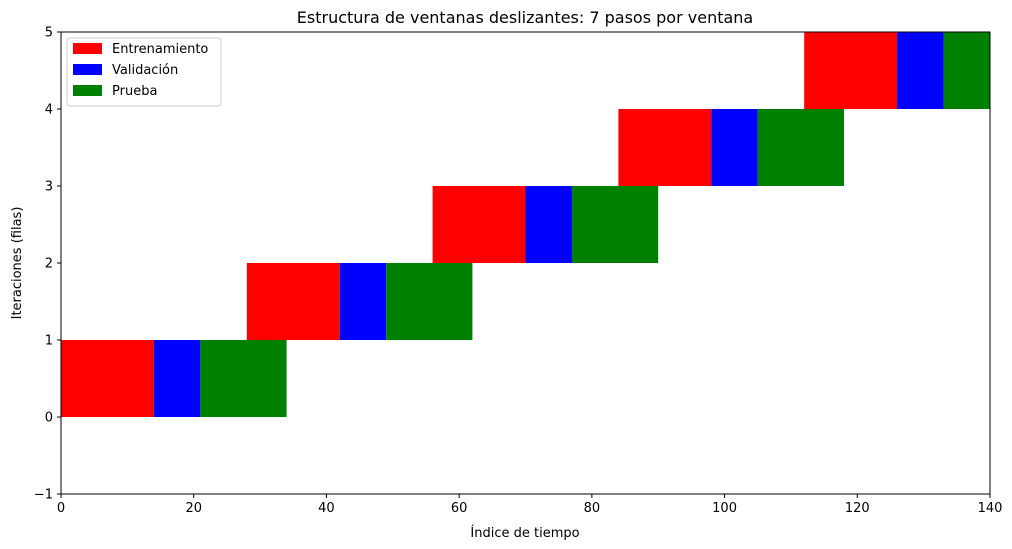  Describe the element at coordinates (160, 49) in the screenshot. I see `legend-label: Entrenamiento` at that location.